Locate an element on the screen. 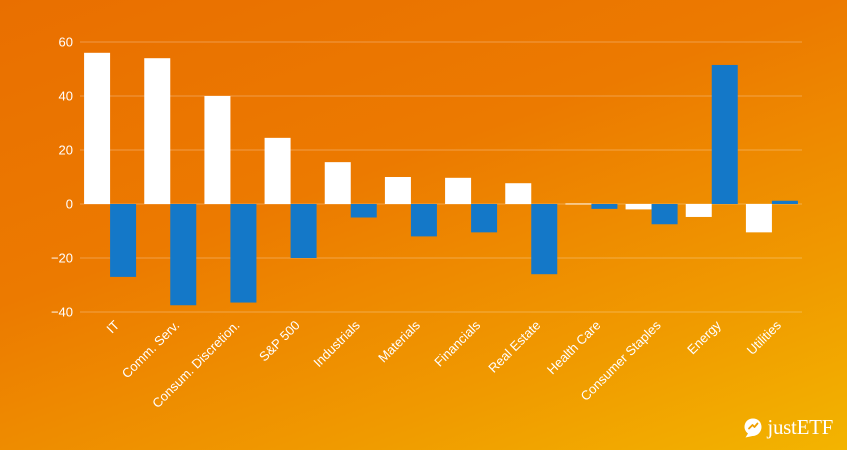 Image resolution: width=847 pixels, height=450 pixels. brand-name: justETF is located at coordinates (800, 427).